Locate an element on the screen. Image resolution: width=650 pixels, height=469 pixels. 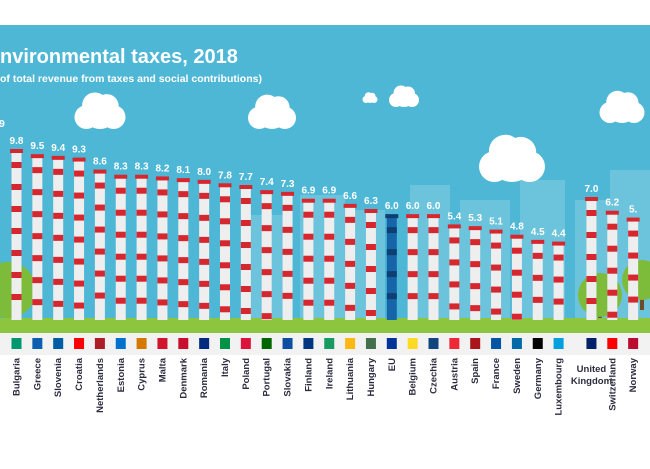
cloud is located at coordinates (512, 158).